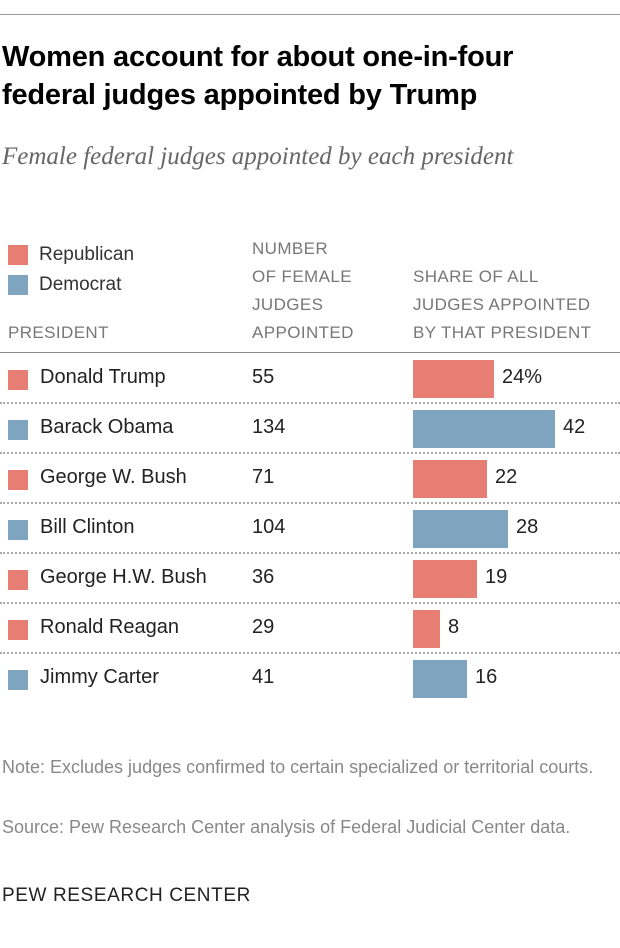 Image resolution: width=620 pixels, height=948 pixels. Describe the element at coordinates (486, 677) in the screenshot. I see `share-label: 16` at that location.